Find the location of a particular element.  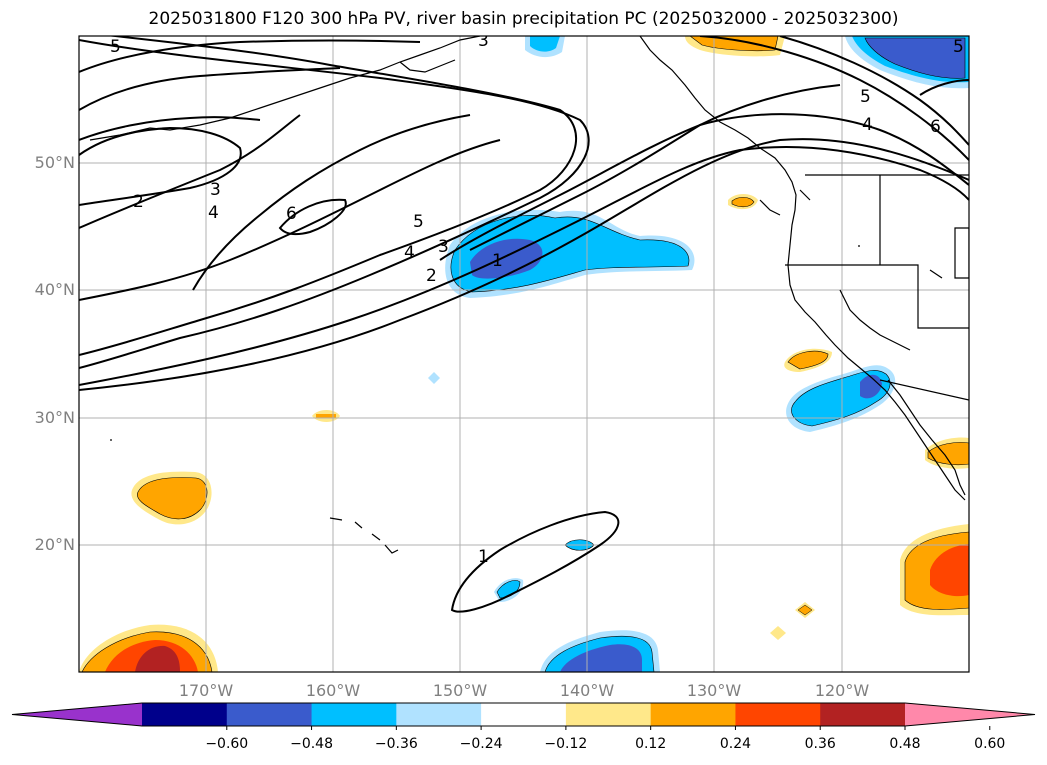

lon-label-120w: 120°W is located at coordinates (842, 690).